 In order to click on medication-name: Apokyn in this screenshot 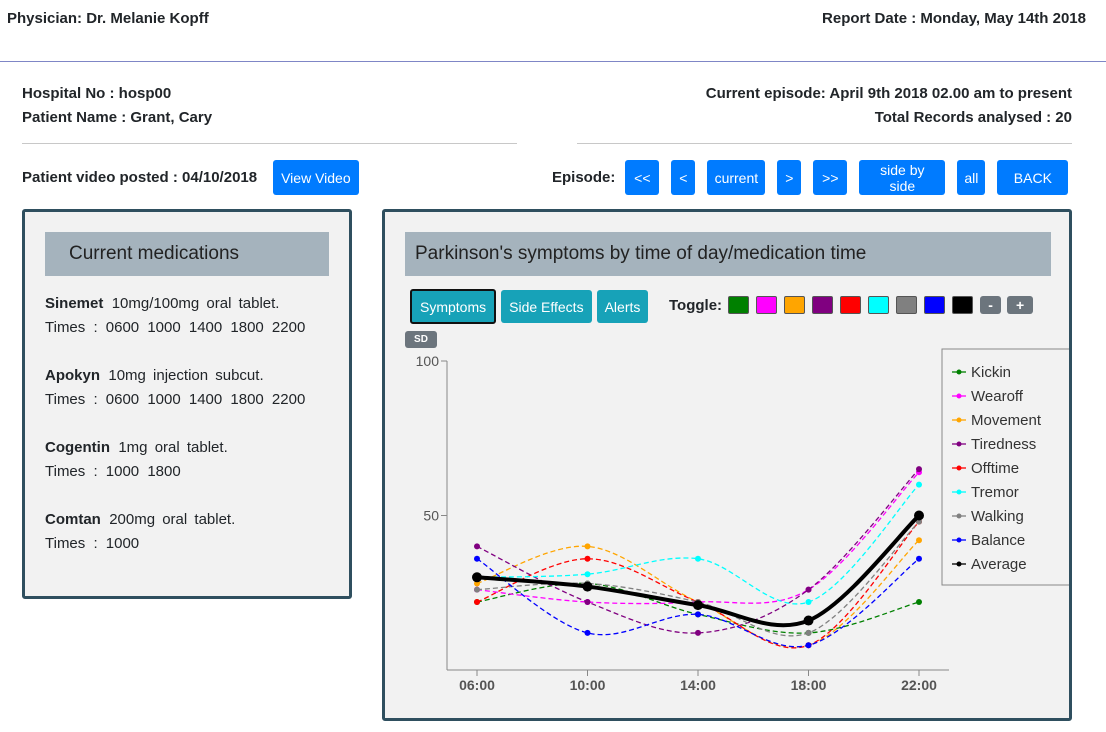, I will do `click(73, 375)`.